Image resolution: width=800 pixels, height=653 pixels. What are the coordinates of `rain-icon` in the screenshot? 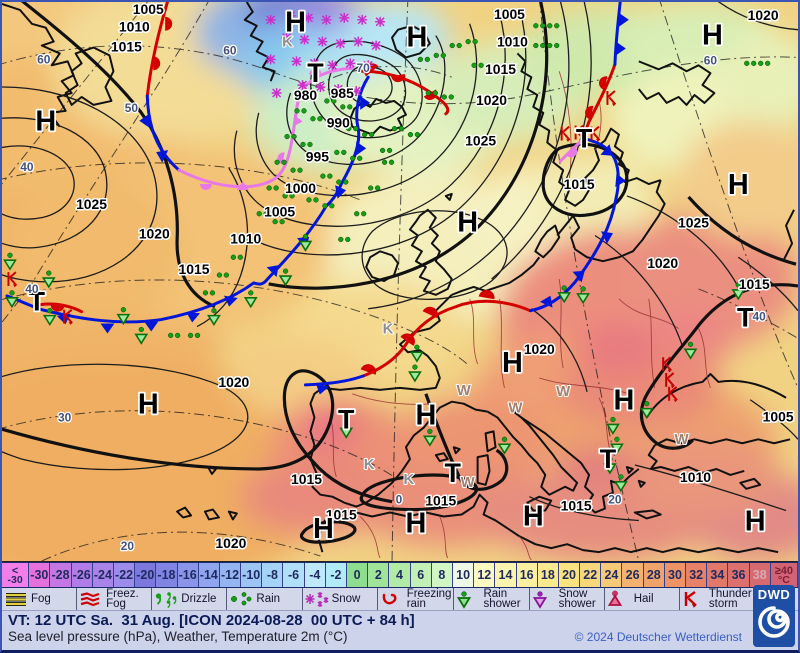 It's located at (241, 598).